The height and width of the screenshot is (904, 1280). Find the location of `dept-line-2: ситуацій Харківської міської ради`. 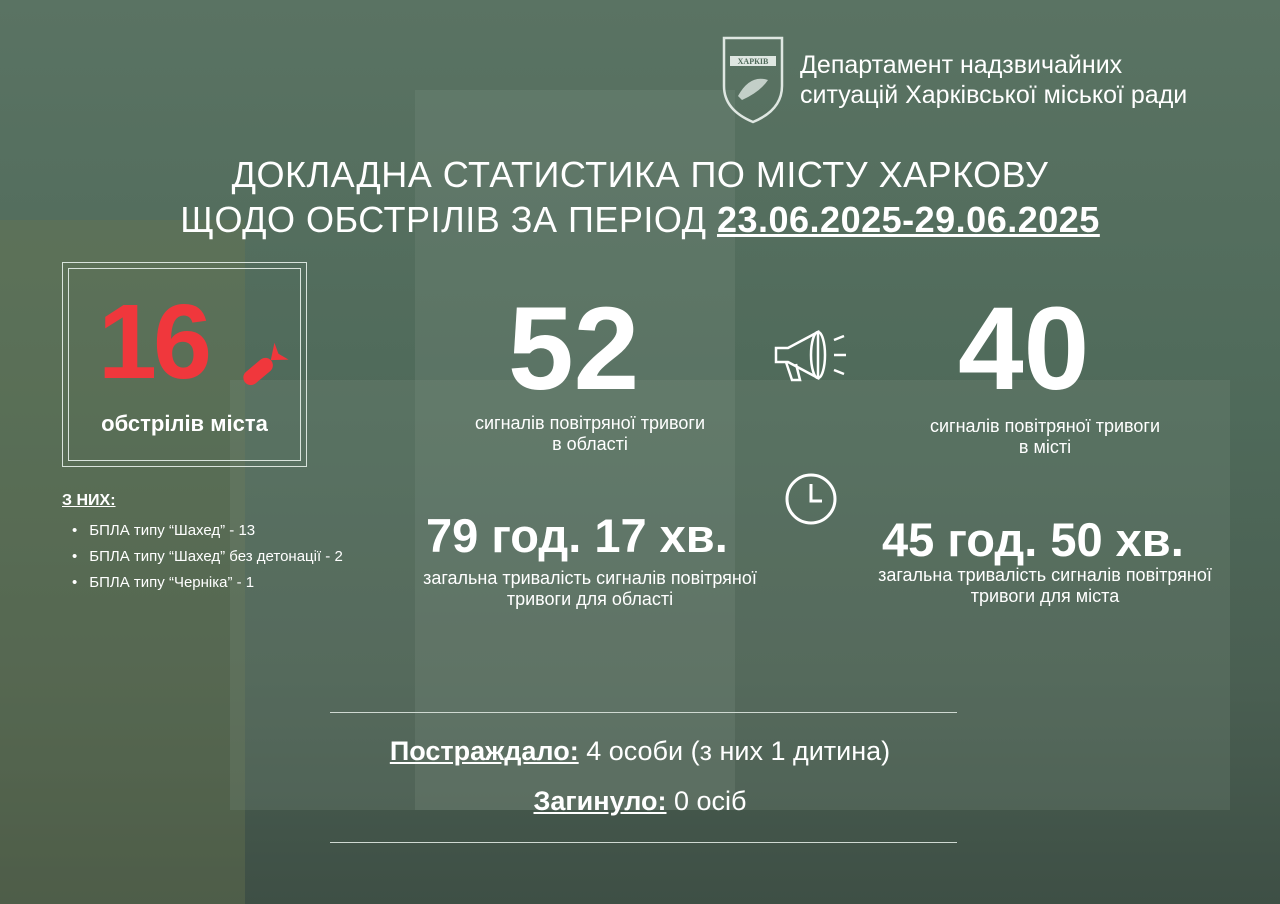

dept-line-2: ситуацій Харківської міської ради is located at coordinates (994, 95).